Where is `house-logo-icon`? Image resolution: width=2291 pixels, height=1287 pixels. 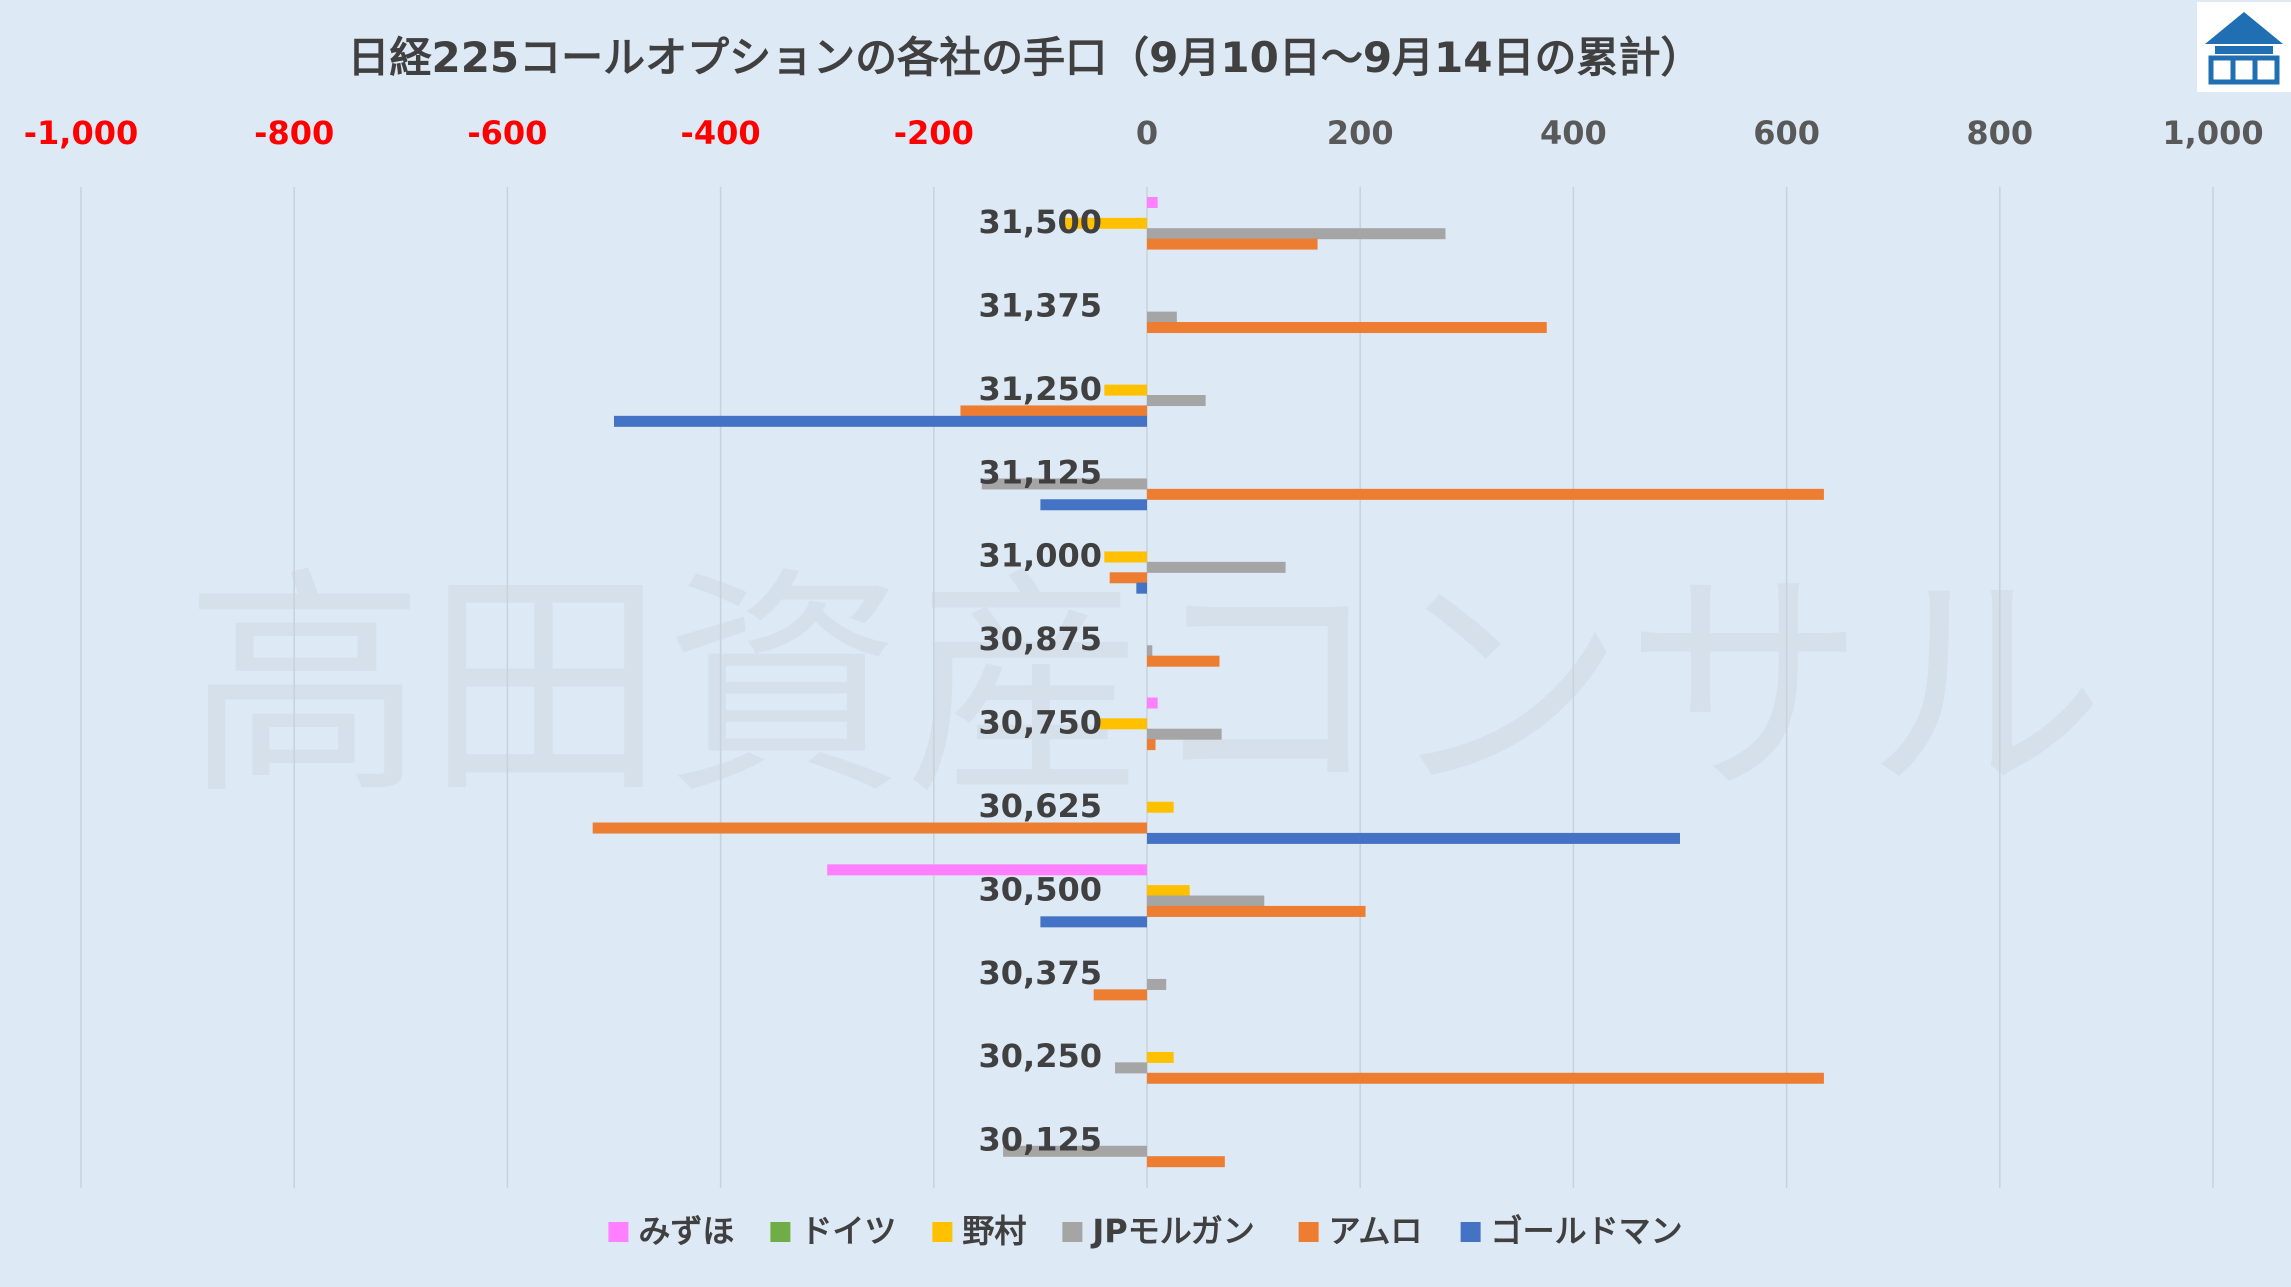 house-logo-icon is located at coordinates (2244, 47).